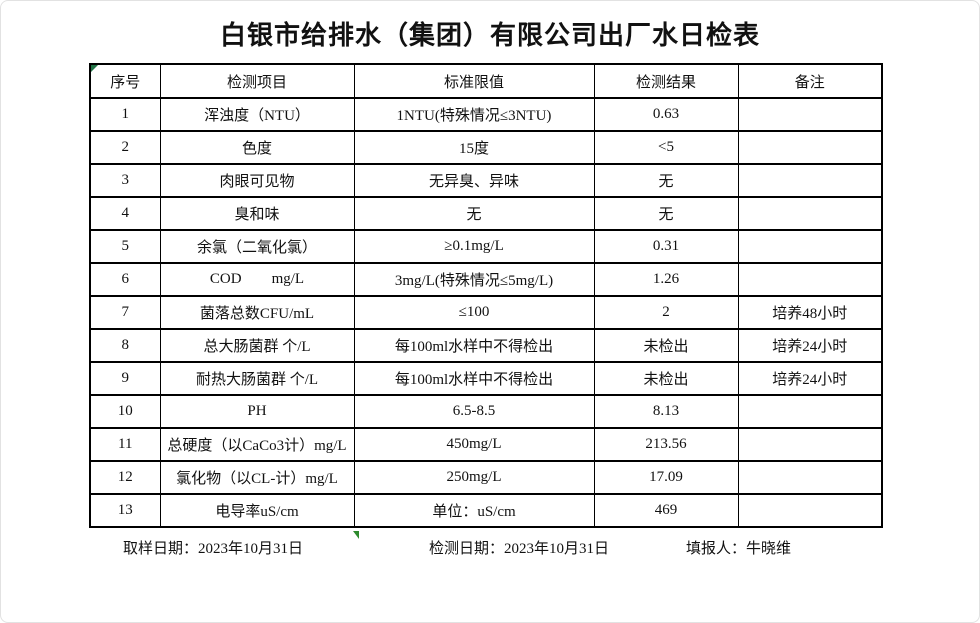  What do you see at coordinates (666, 114) in the screenshot?
I see `cell-result: 0.63` at bounding box center [666, 114].